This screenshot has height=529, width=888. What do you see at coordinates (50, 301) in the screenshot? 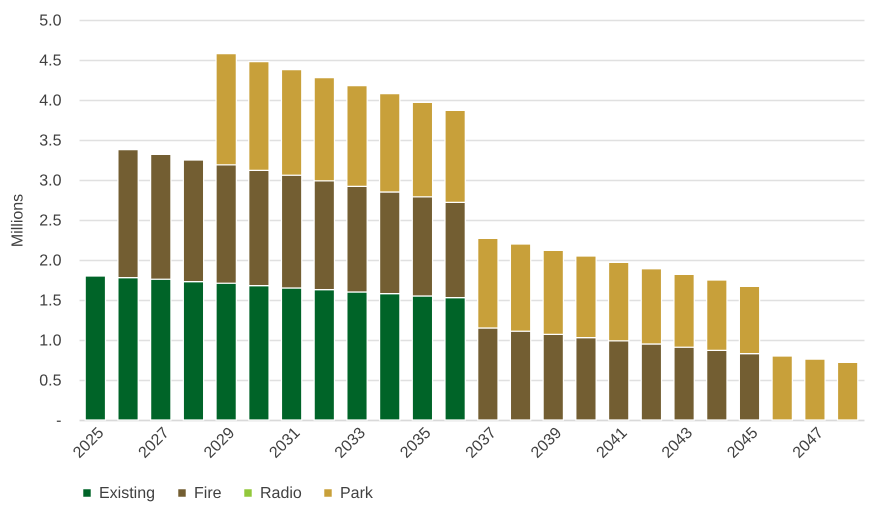
I see `y-tick-label: 1.5` at bounding box center [50, 301].